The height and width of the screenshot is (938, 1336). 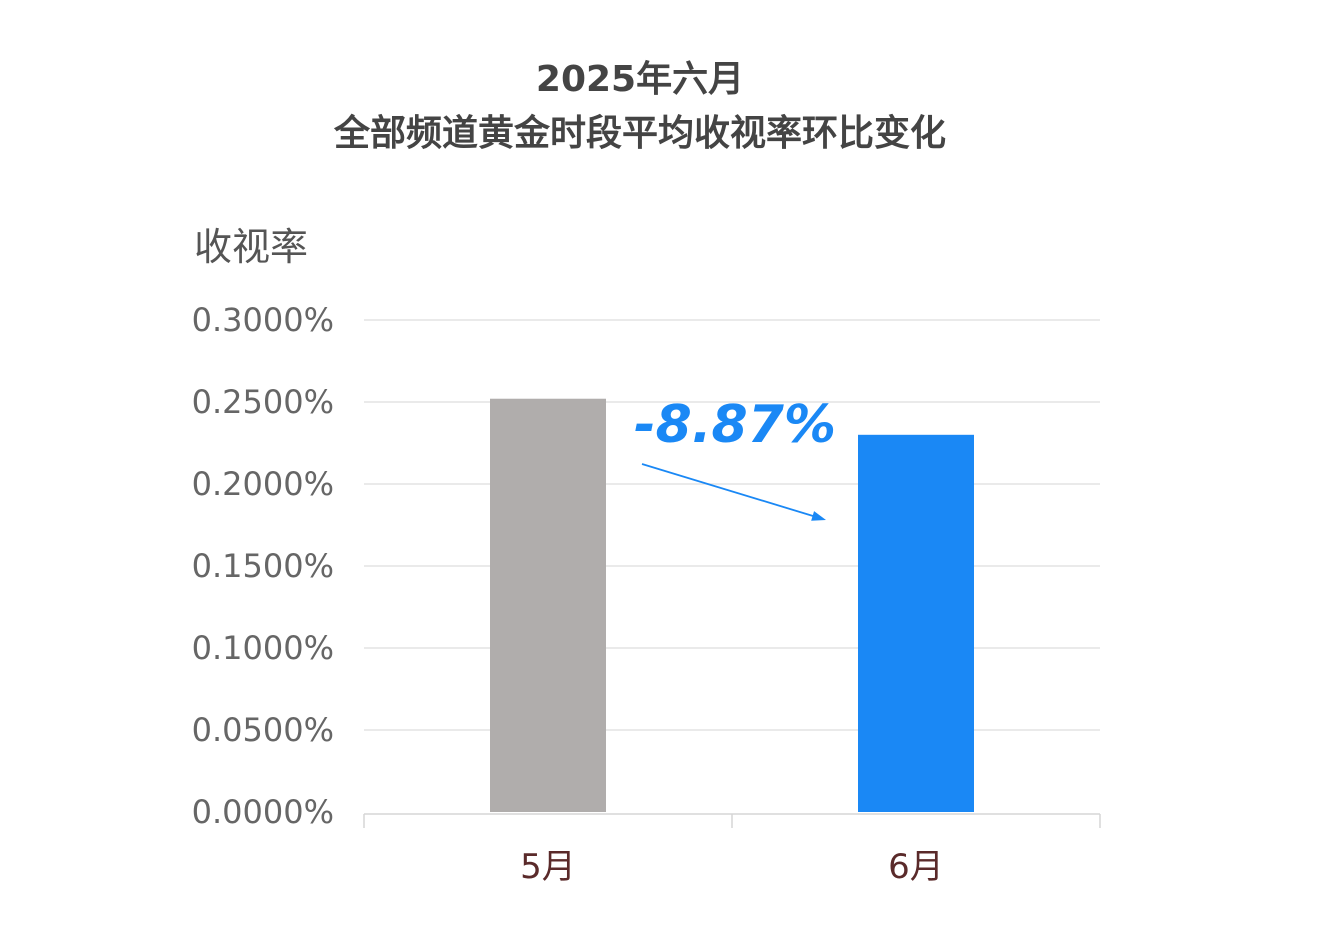 I want to click on chart-title-line-2: 全部频道黄金时段平均收视率环比变化, so click(x=639, y=133).